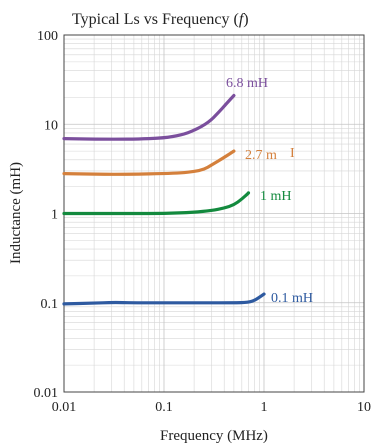  What do you see at coordinates (46, 393) in the screenshot?
I see `y-tick-label: 0.01` at bounding box center [46, 393].